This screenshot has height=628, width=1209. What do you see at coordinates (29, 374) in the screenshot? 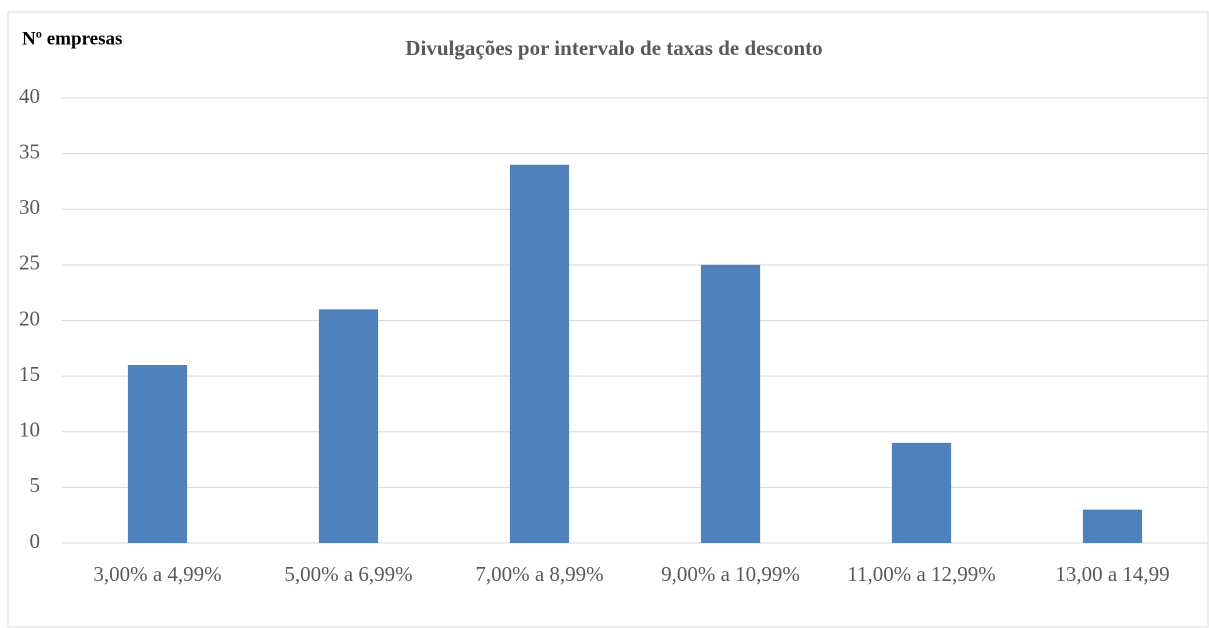
I see `y-tick-label: 15` at bounding box center [29, 374].